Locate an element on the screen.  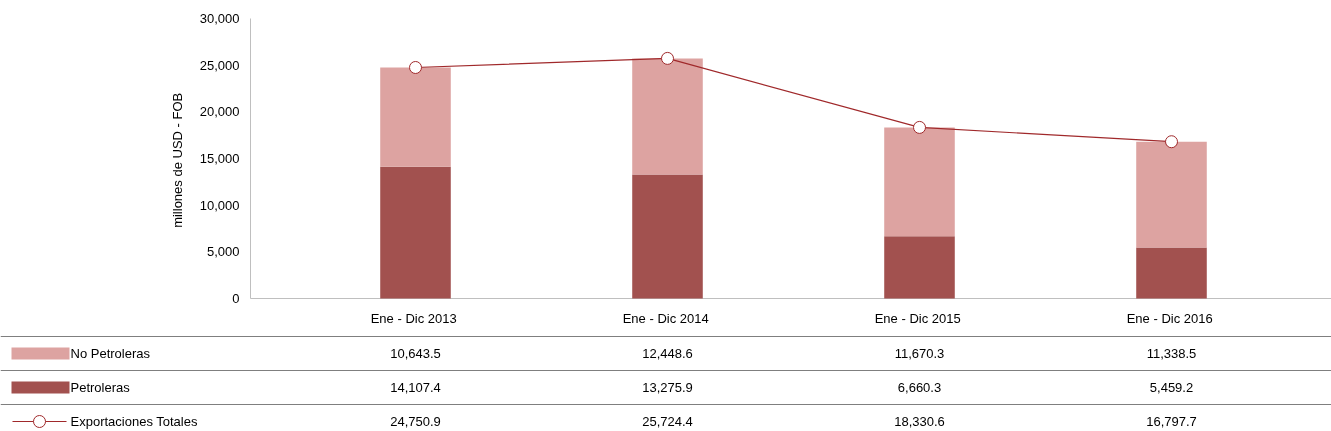
y-tick-label: 15,000 is located at coordinates (219, 158).